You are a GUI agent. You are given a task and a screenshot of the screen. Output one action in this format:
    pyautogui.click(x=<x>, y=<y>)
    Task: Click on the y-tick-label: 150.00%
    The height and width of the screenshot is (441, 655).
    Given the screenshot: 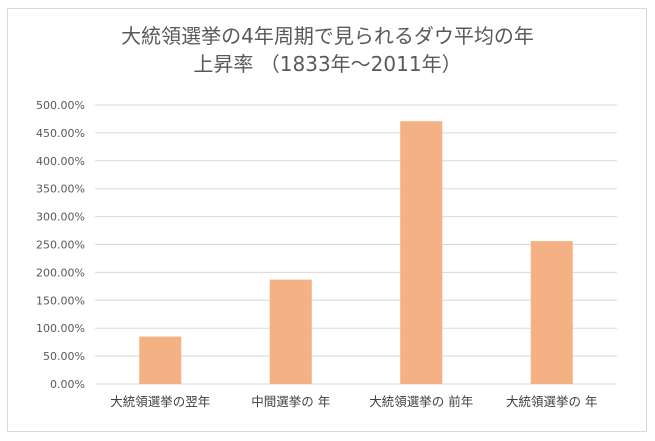 What is the action you would take?
    pyautogui.click(x=60, y=300)
    